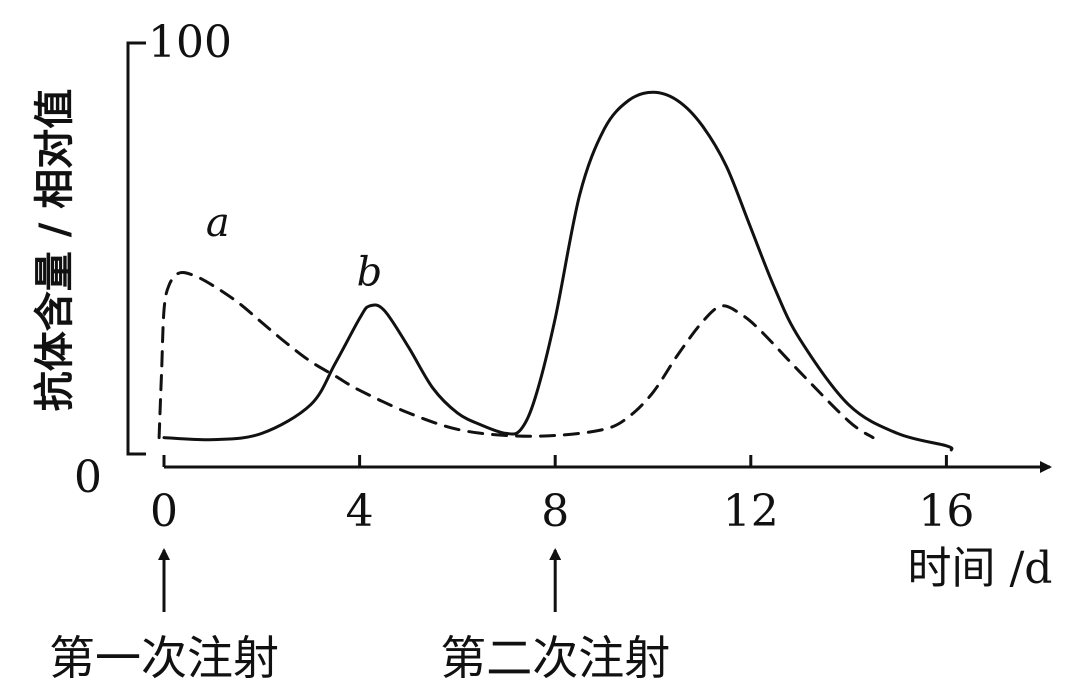 Image resolution: width=1087 pixels, height=698 pixels. I want to click on y-axis-label: 抗体含量 / 相对值, so click(55, 250).